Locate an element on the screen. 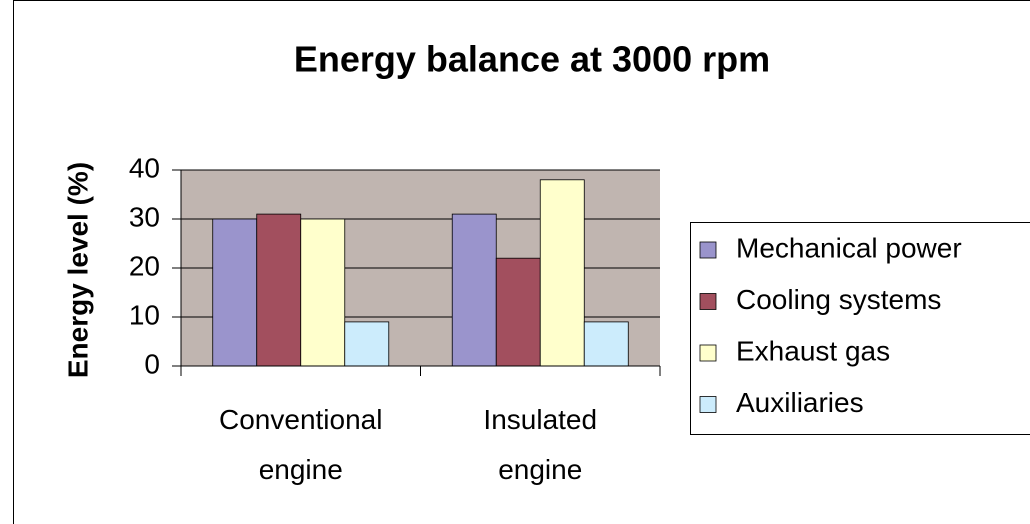 This screenshot has width=1030, height=524. y-tick-label: 40 is located at coordinates (144, 167).